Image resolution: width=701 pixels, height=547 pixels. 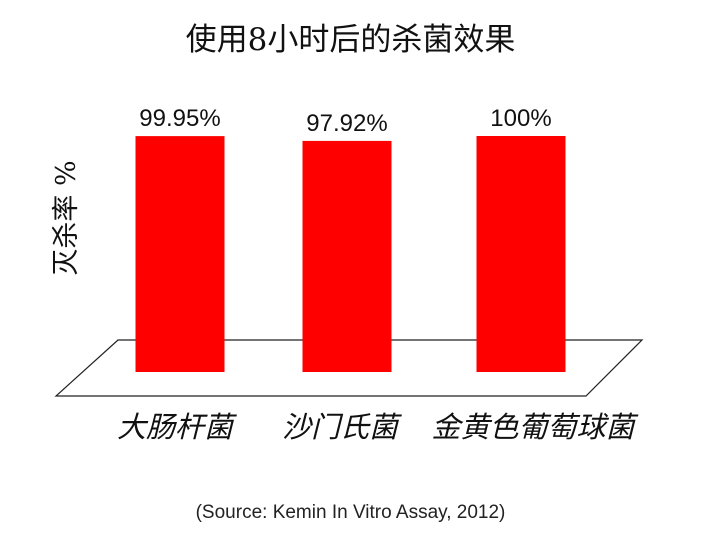 What do you see at coordinates (66, 217) in the screenshot?
I see `y-axis-label: 灭杀率 %` at bounding box center [66, 217].